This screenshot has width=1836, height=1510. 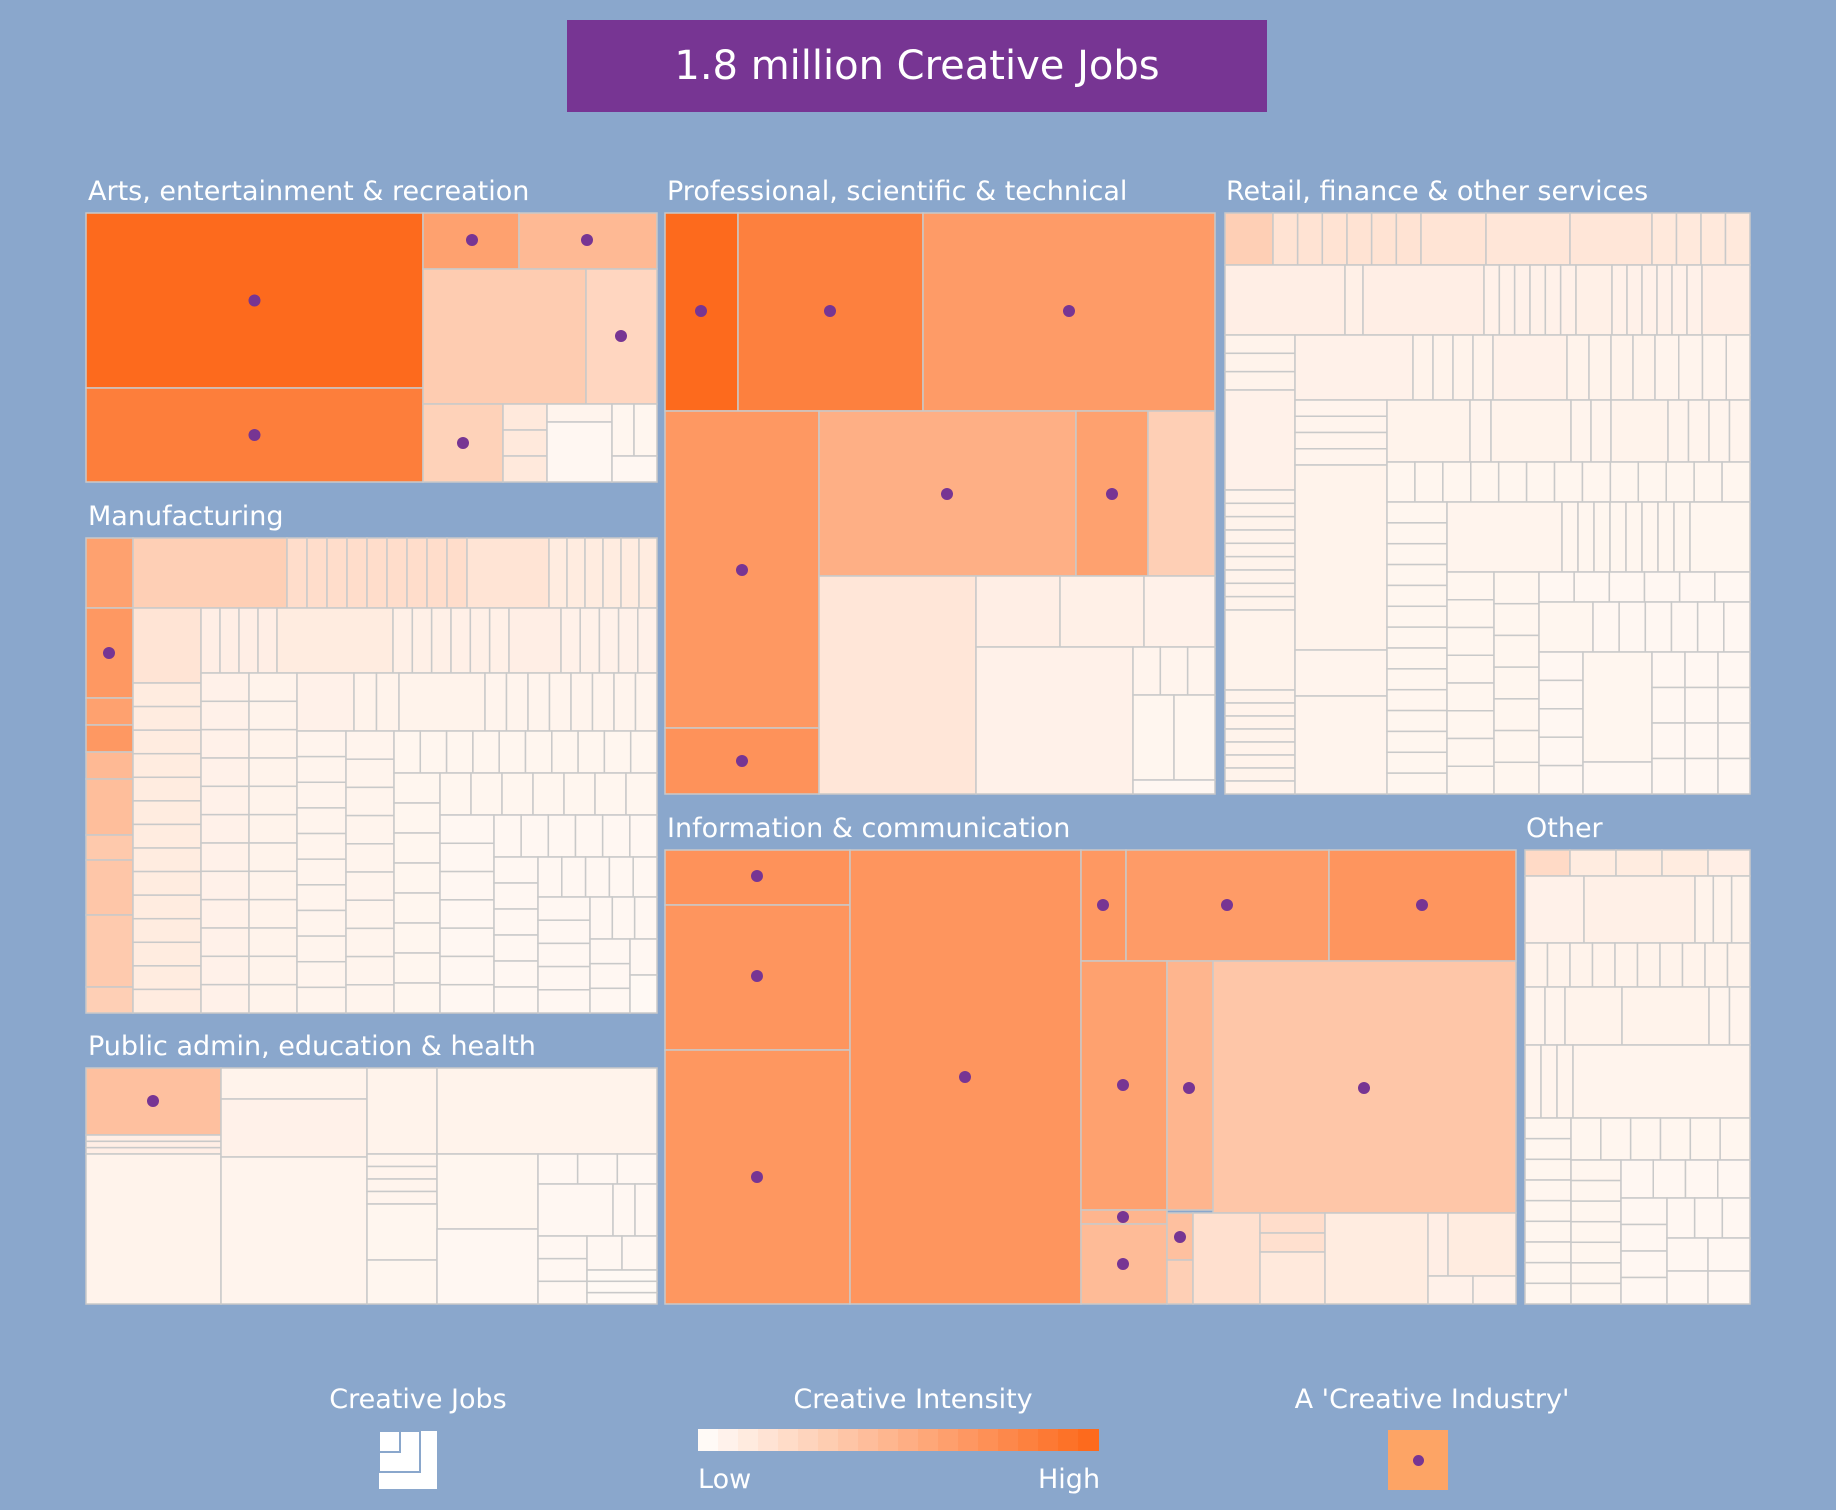 I want to click on sector-label-professional: Professional, scientific & technical, so click(x=897, y=191).